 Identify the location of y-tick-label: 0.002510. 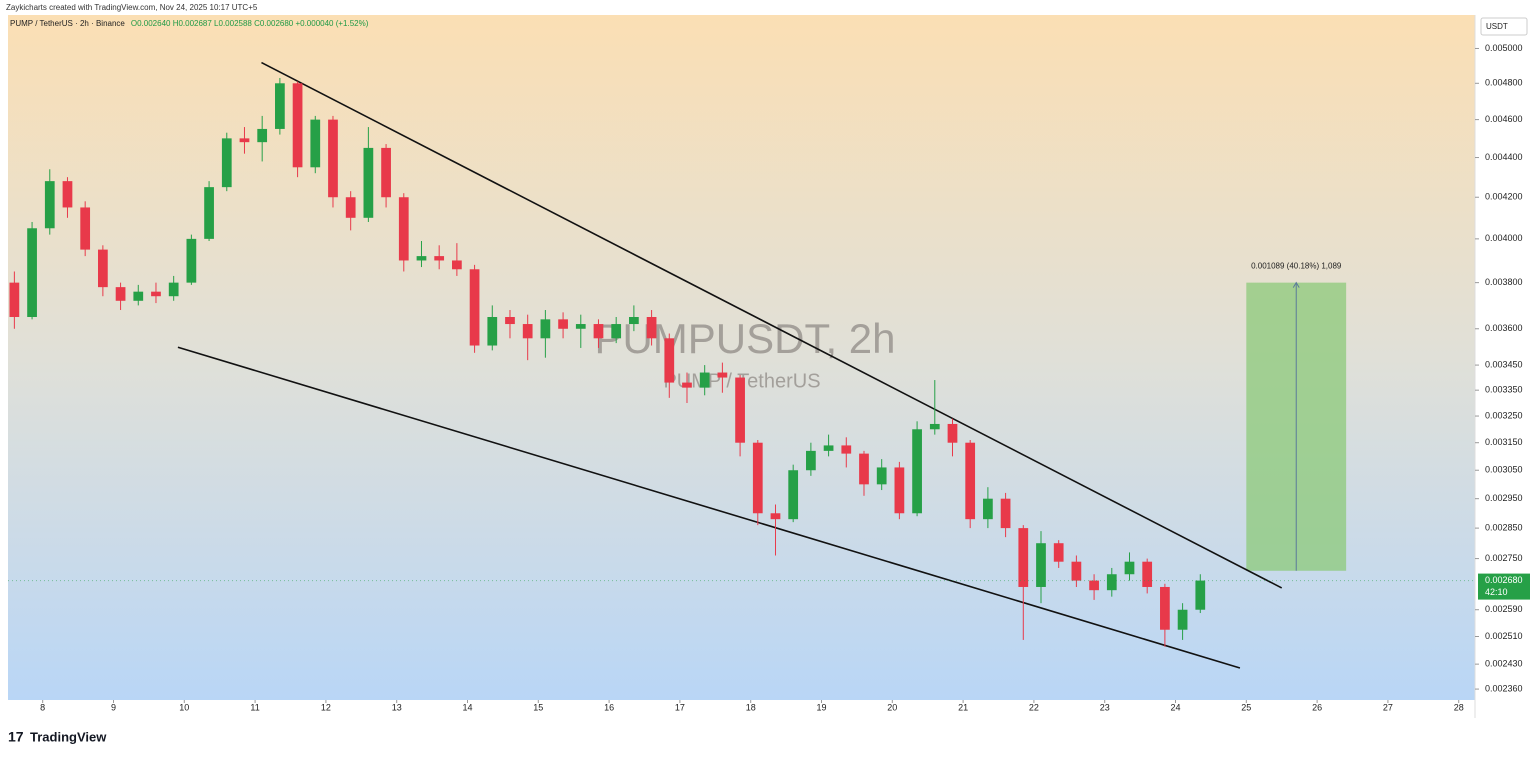
(1504, 636).